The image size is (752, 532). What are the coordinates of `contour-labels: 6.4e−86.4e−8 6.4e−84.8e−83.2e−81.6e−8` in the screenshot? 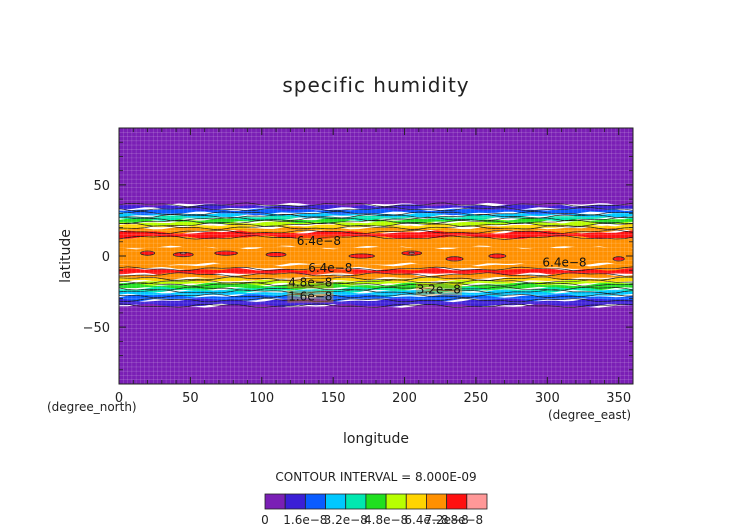 It's located at (437, 269).